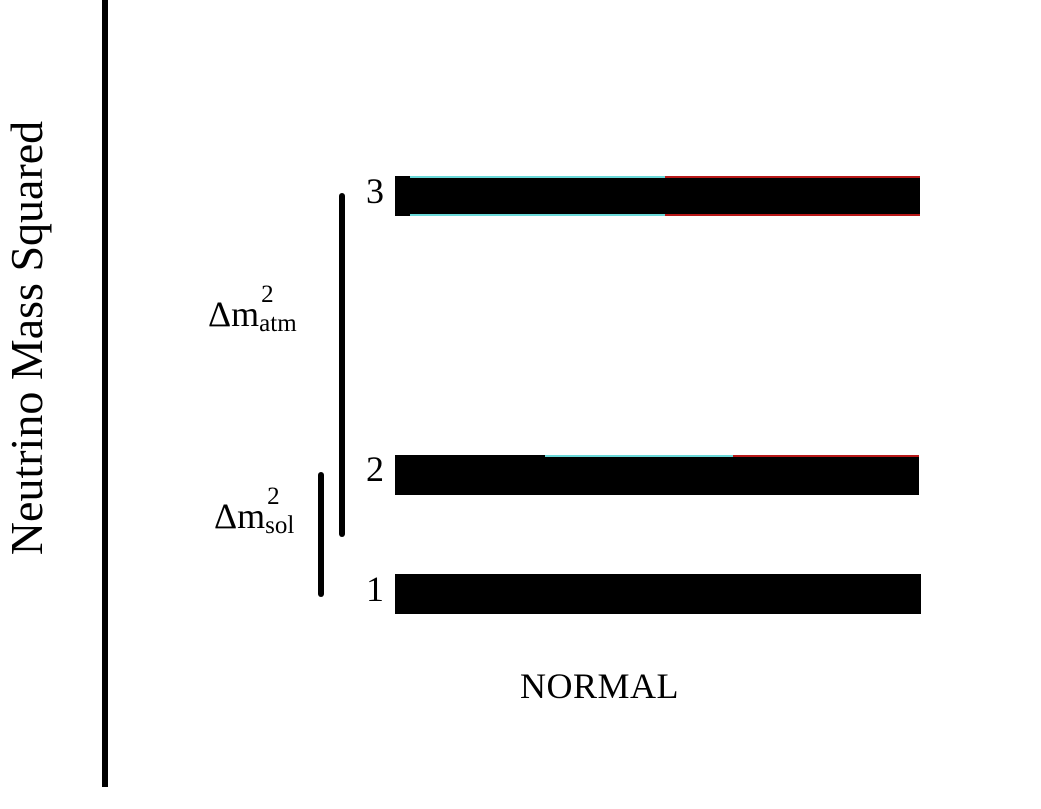  What do you see at coordinates (537, 177) in the screenshot?
I see `level-3-tint-cyan` at bounding box center [537, 177].